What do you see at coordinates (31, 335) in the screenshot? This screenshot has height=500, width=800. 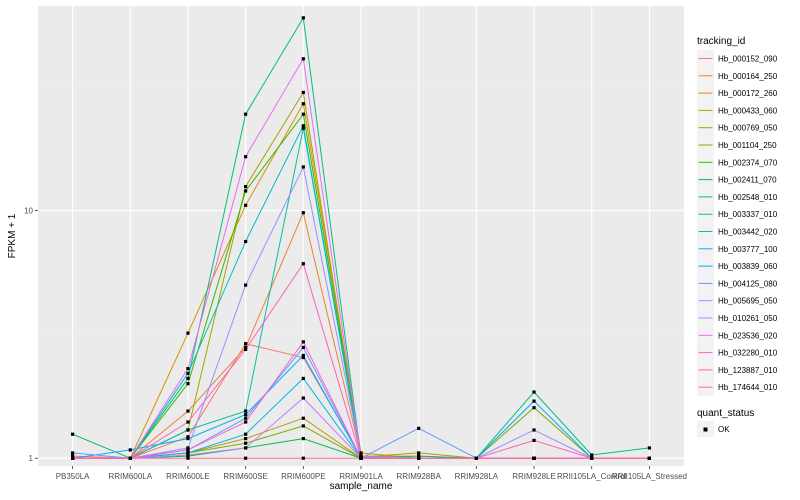 I see `y-axis: 1 10` at bounding box center [31, 335].